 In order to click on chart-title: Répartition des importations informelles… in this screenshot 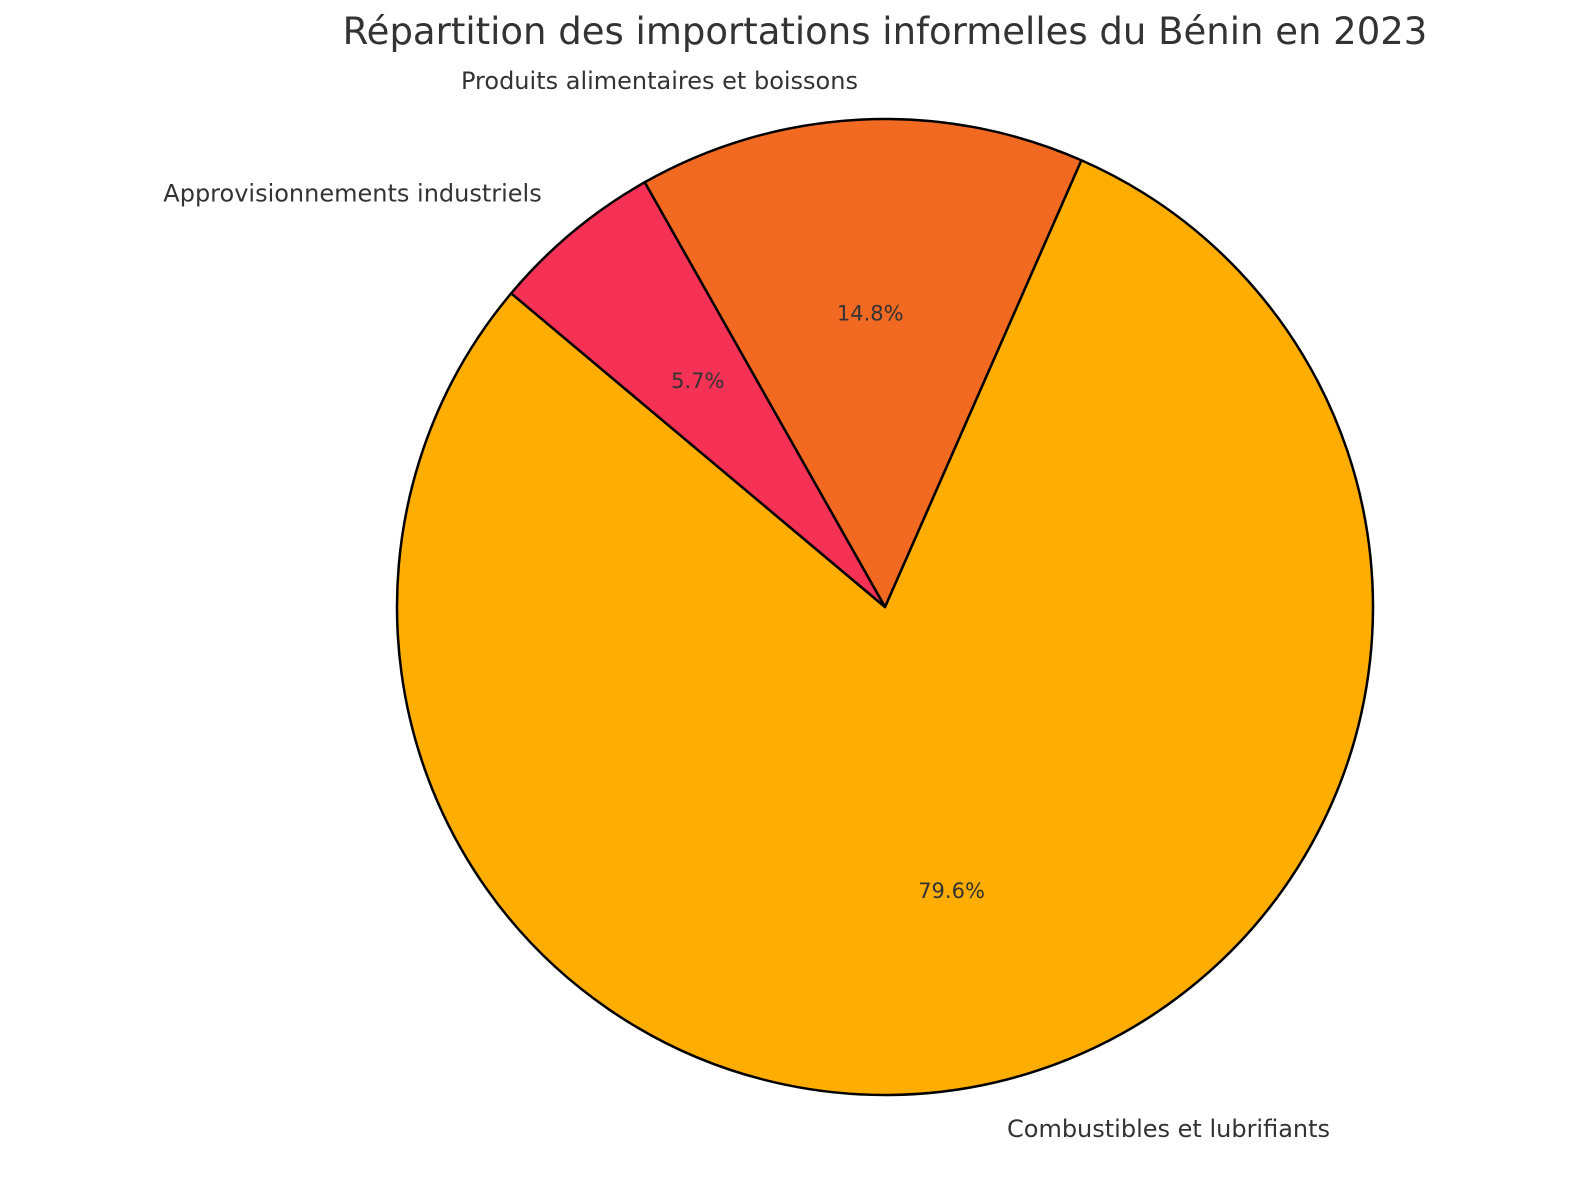, I will do `click(885, 31)`.